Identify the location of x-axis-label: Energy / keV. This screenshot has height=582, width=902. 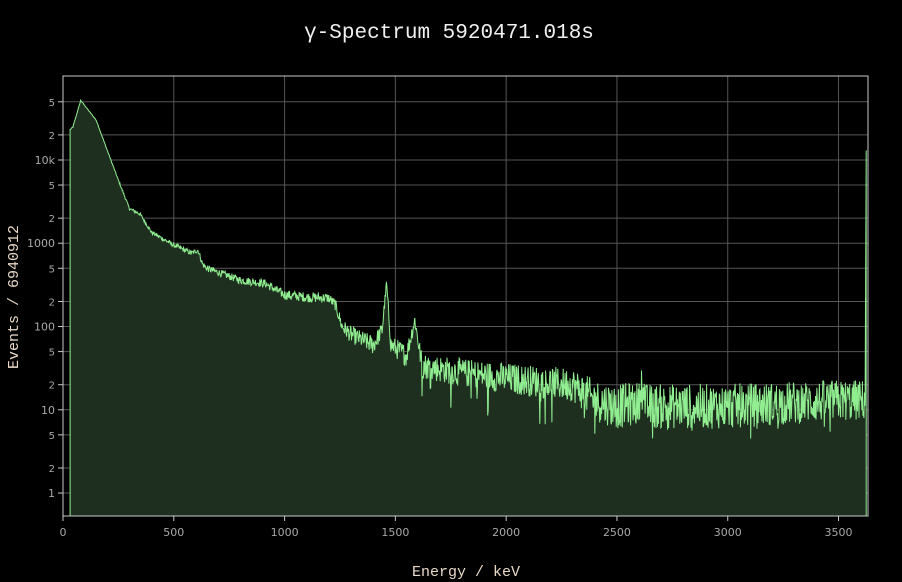
(466, 572).